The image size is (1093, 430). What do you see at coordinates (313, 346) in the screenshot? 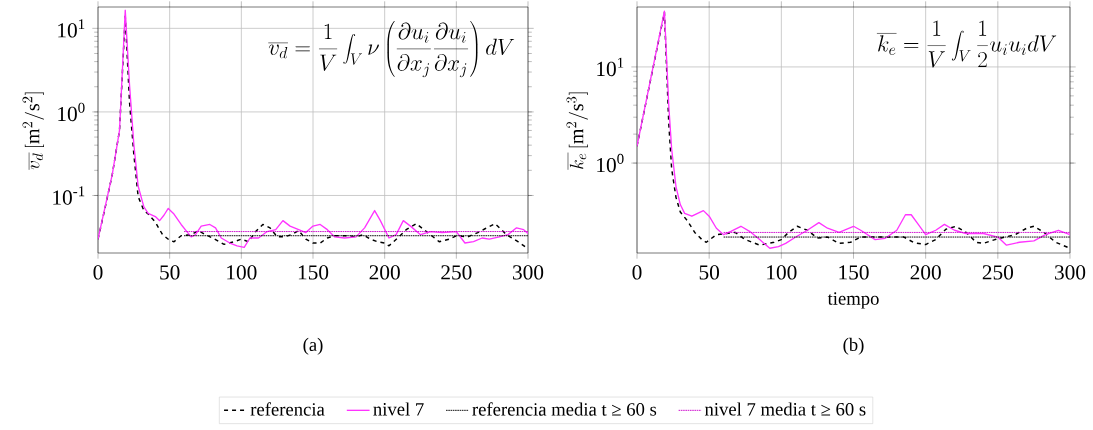
I see `text: (a)` at bounding box center [313, 346].